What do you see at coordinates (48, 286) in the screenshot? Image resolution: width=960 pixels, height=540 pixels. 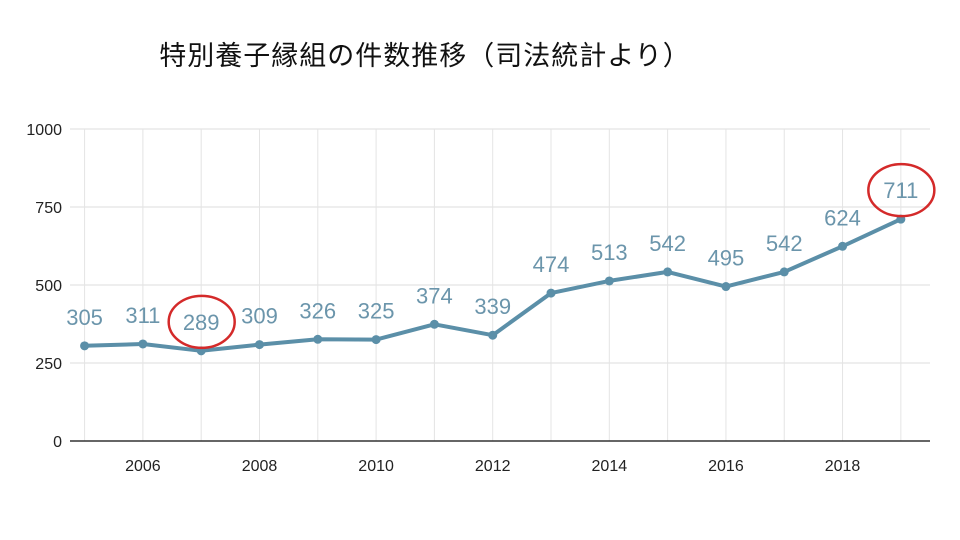 I see `y-tick-label: 500` at bounding box center [48, 286].